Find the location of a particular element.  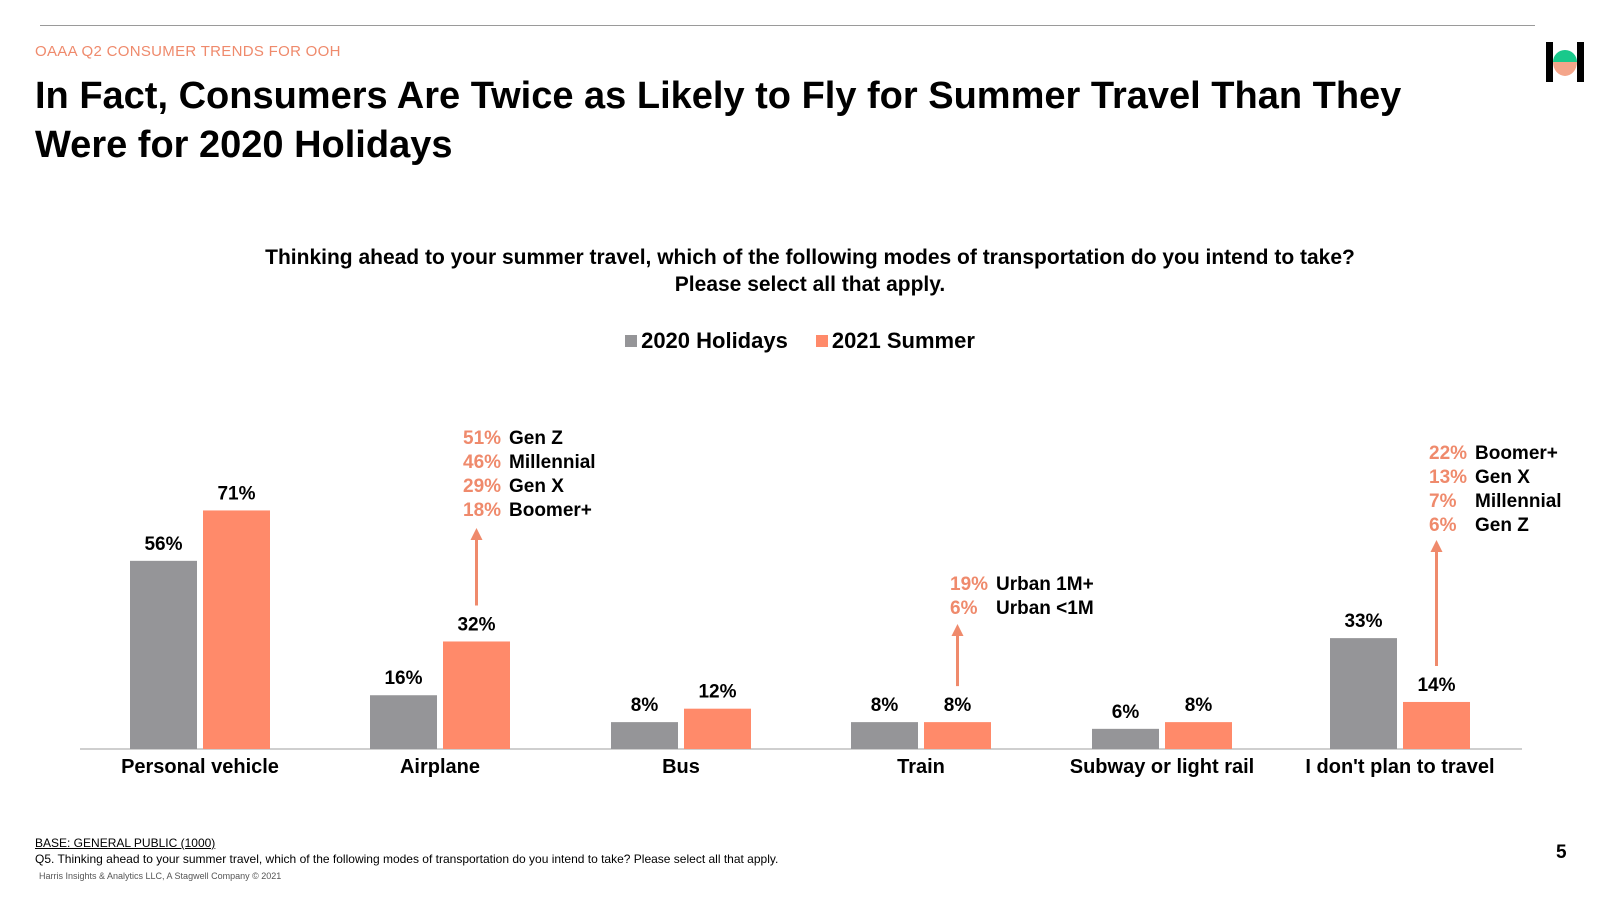

data-label: 32% is located at coordinates (476, 624).